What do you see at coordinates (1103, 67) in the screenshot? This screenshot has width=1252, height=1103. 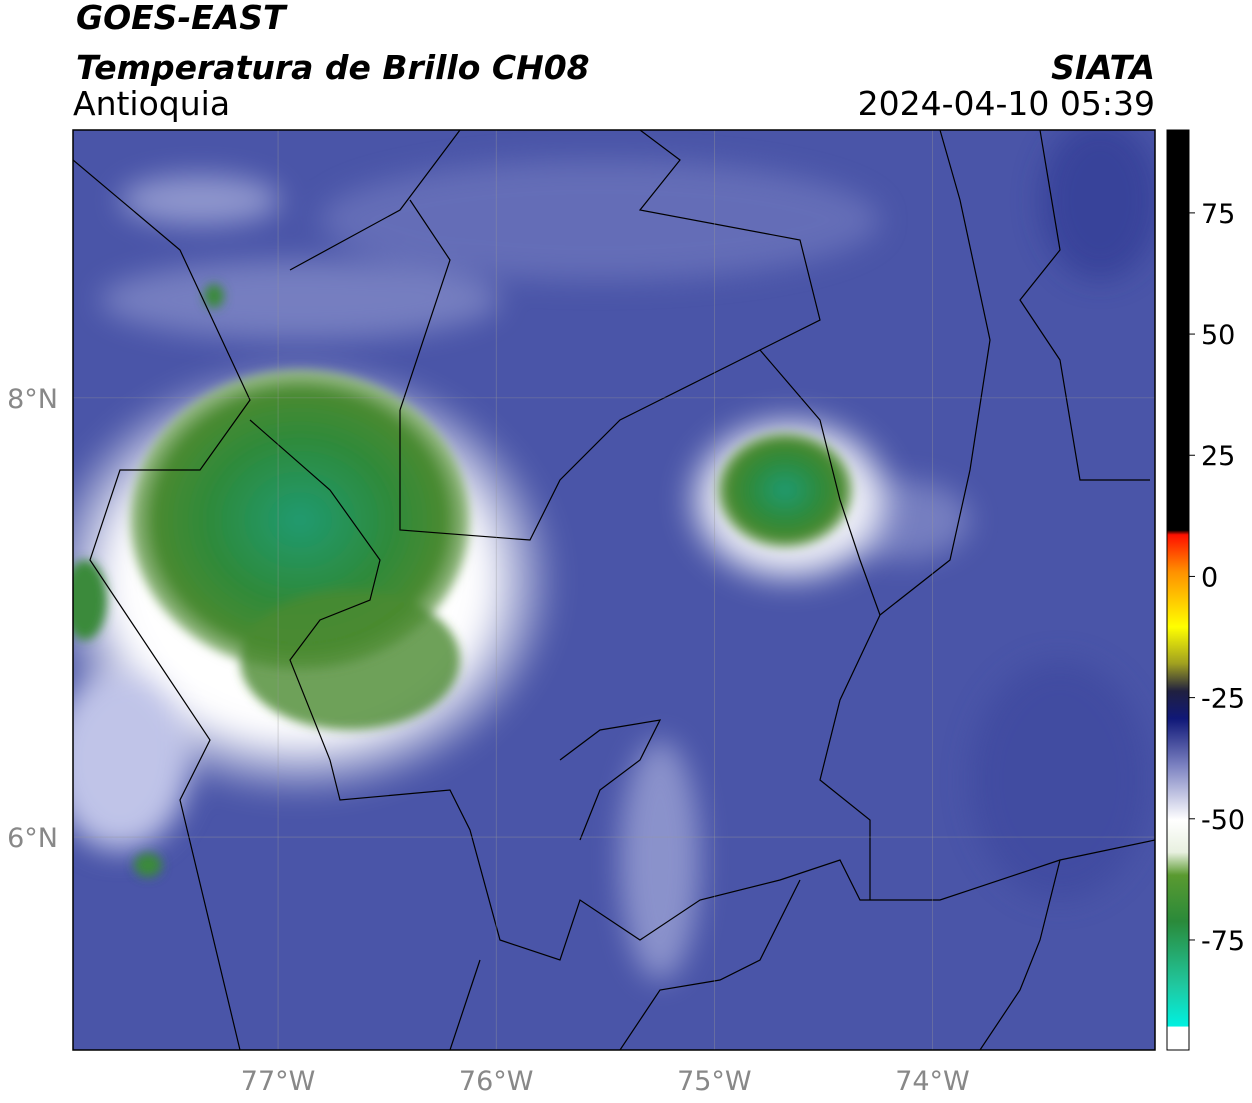 I see `title-source: SIATA` at bounding box center [1103, 67].